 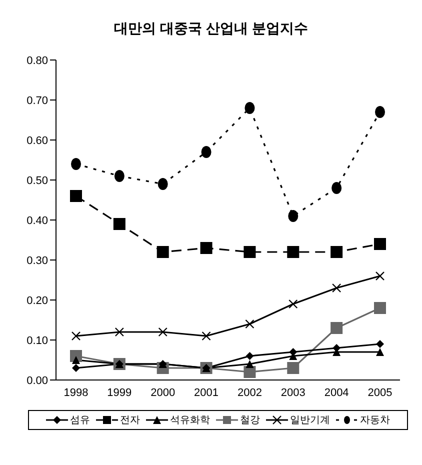 What do you see at coordinates (76, 392) in the screenshot?
I see `x-tick-label: 1998` at bounding box center [76, 392].